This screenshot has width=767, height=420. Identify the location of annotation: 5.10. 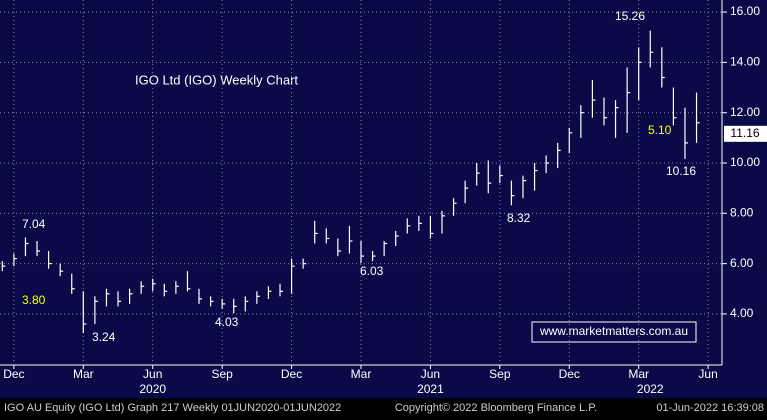
(660, 130).